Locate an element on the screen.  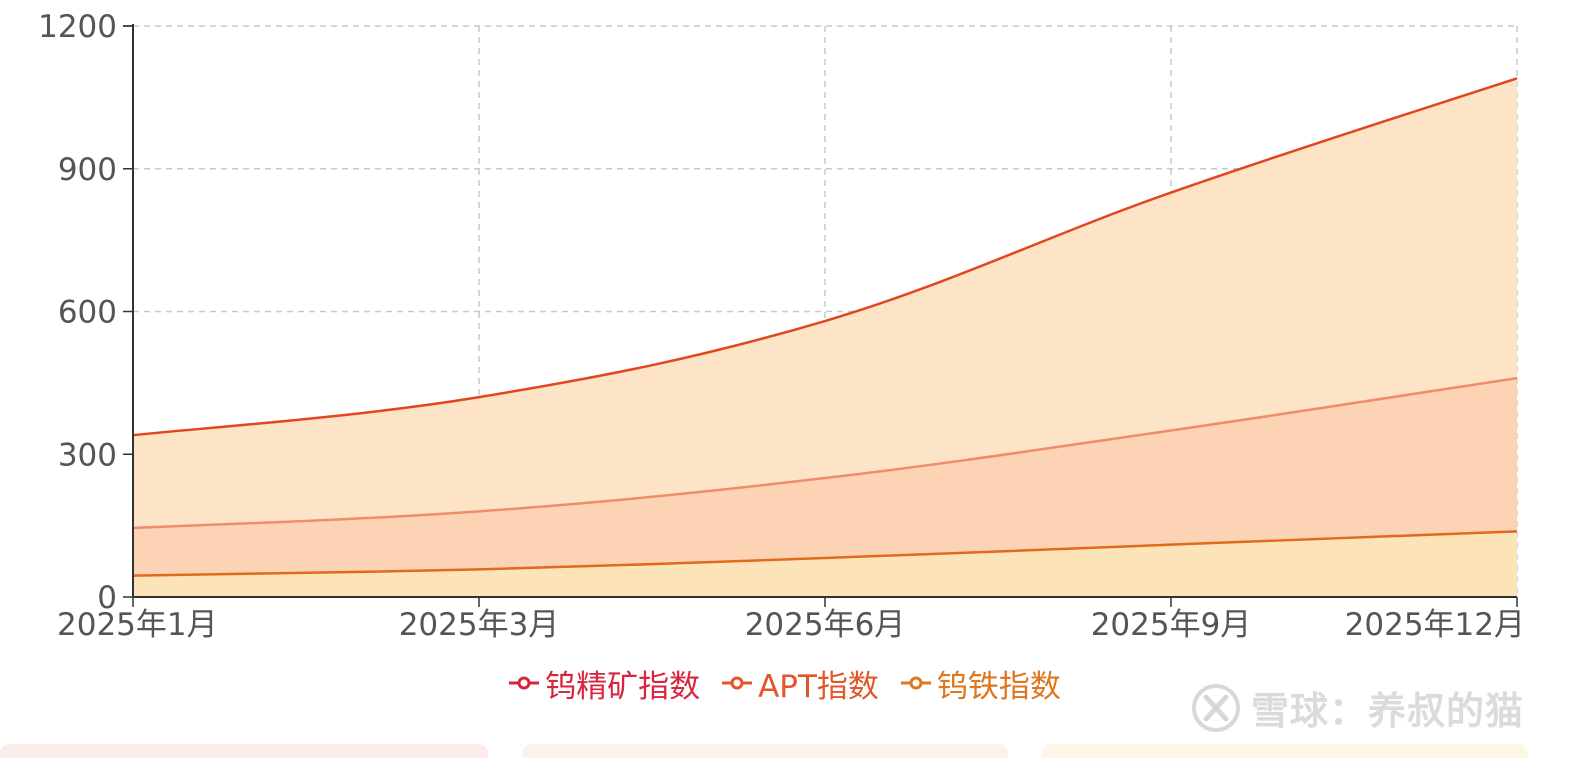
legend-item-series-3: 钨铁指数 is located at coordinates (980, 683).